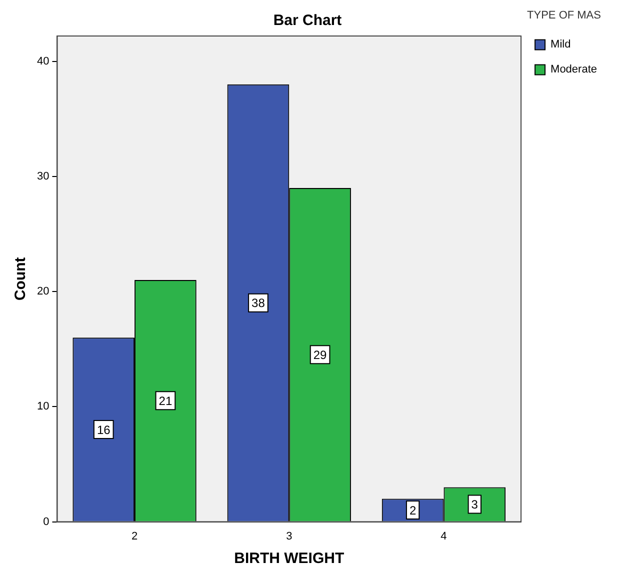 The height and width of the screenshot is (580, 627). I want to click on data-label: 2, so click(412, 510).